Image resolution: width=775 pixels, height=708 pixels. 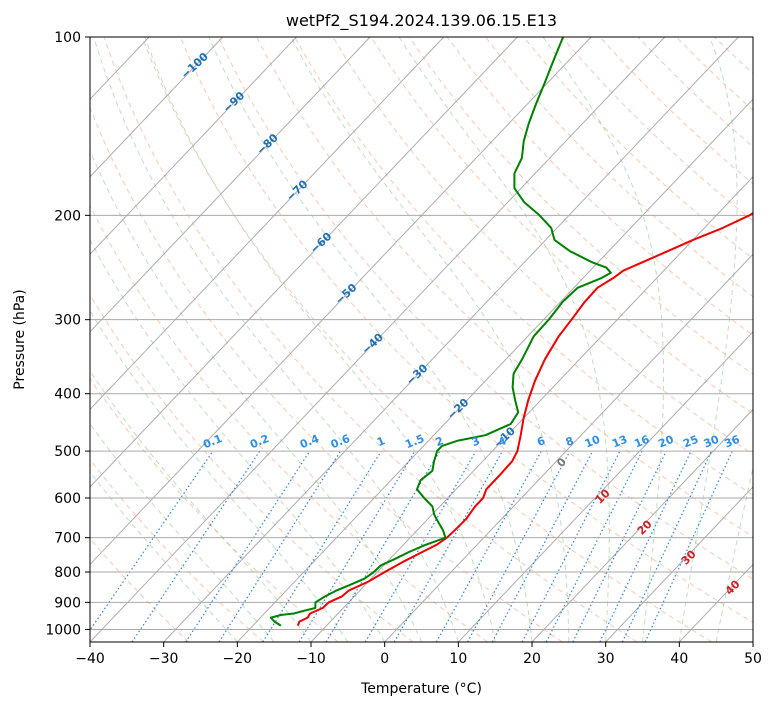 I want to click on mixing-ratio-label: 10, so click(x=592, y=442).